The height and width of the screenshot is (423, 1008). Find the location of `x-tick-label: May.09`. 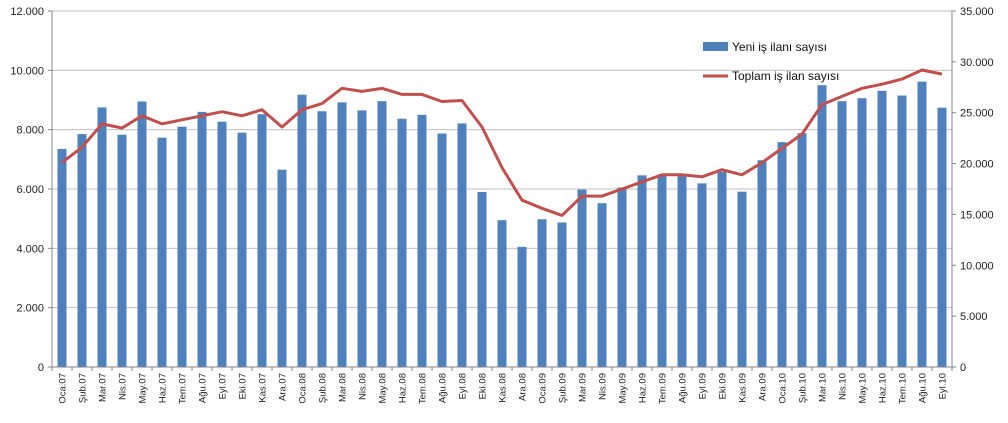

x-tick-label: May.09 is located at coordinates (623, 388).